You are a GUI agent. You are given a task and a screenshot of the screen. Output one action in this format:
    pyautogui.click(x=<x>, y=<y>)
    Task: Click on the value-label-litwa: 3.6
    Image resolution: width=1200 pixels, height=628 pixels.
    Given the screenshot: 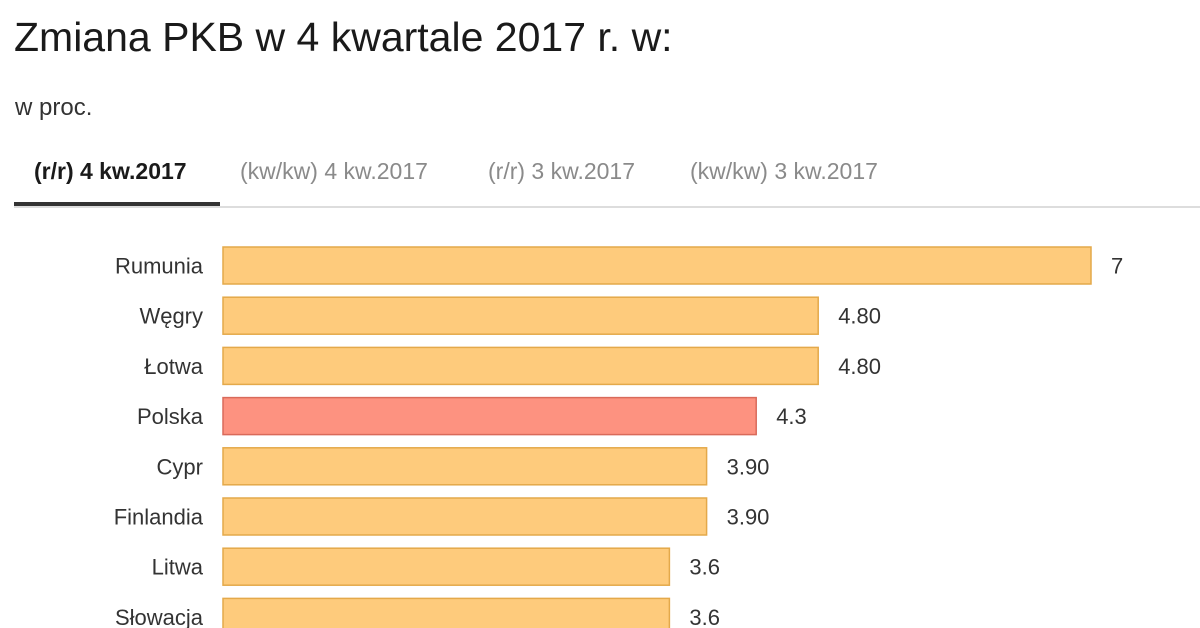 What is the action you would take?
    pyautogui.click(x=704, y=567)
    